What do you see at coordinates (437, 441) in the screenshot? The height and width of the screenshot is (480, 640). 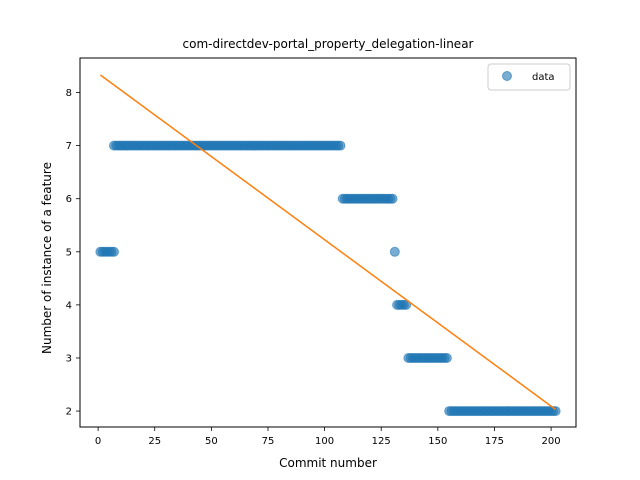 I see `x-tick-label: 150` at bounding box center [437, 441].